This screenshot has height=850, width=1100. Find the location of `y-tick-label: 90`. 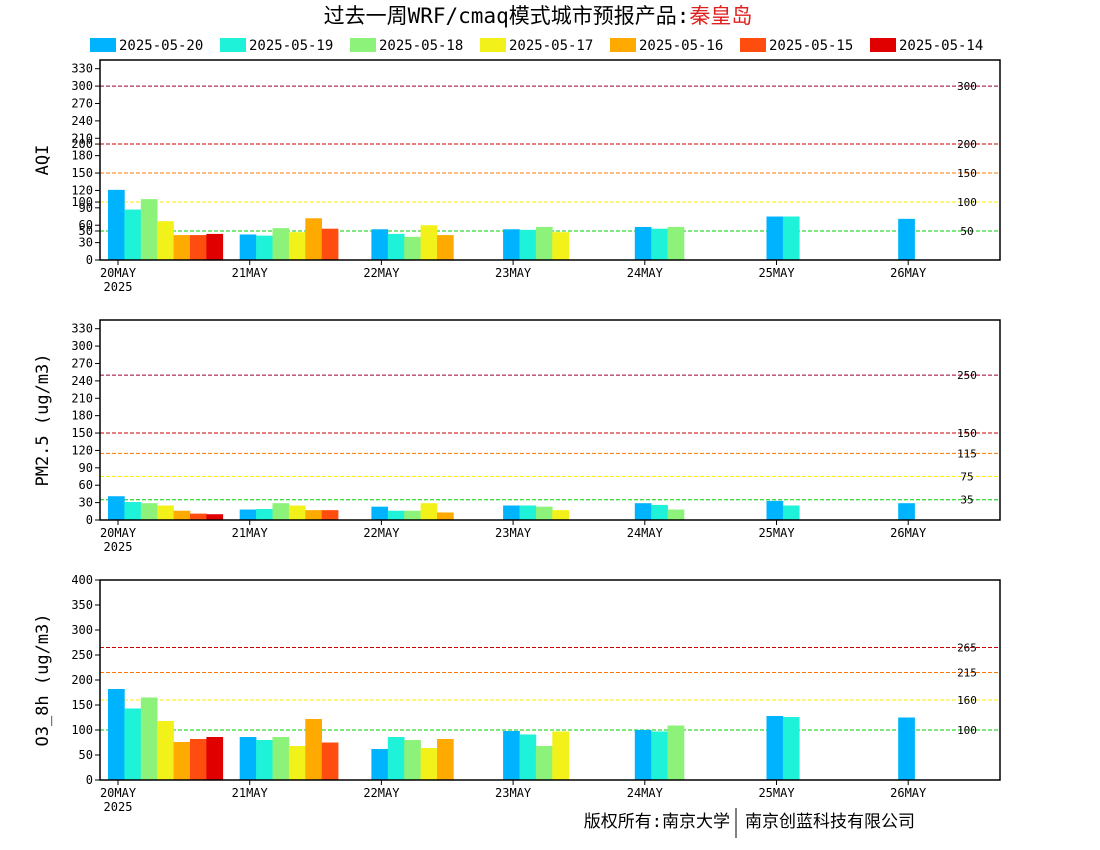

y-tick-label: 90 is located at coordinates (86, 208).